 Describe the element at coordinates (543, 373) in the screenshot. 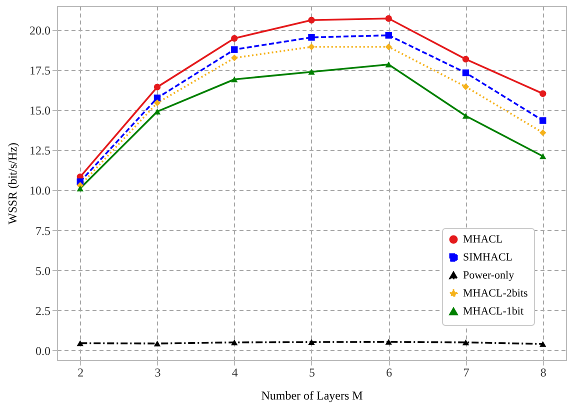

I see `x-tick-label: 8` at that location.